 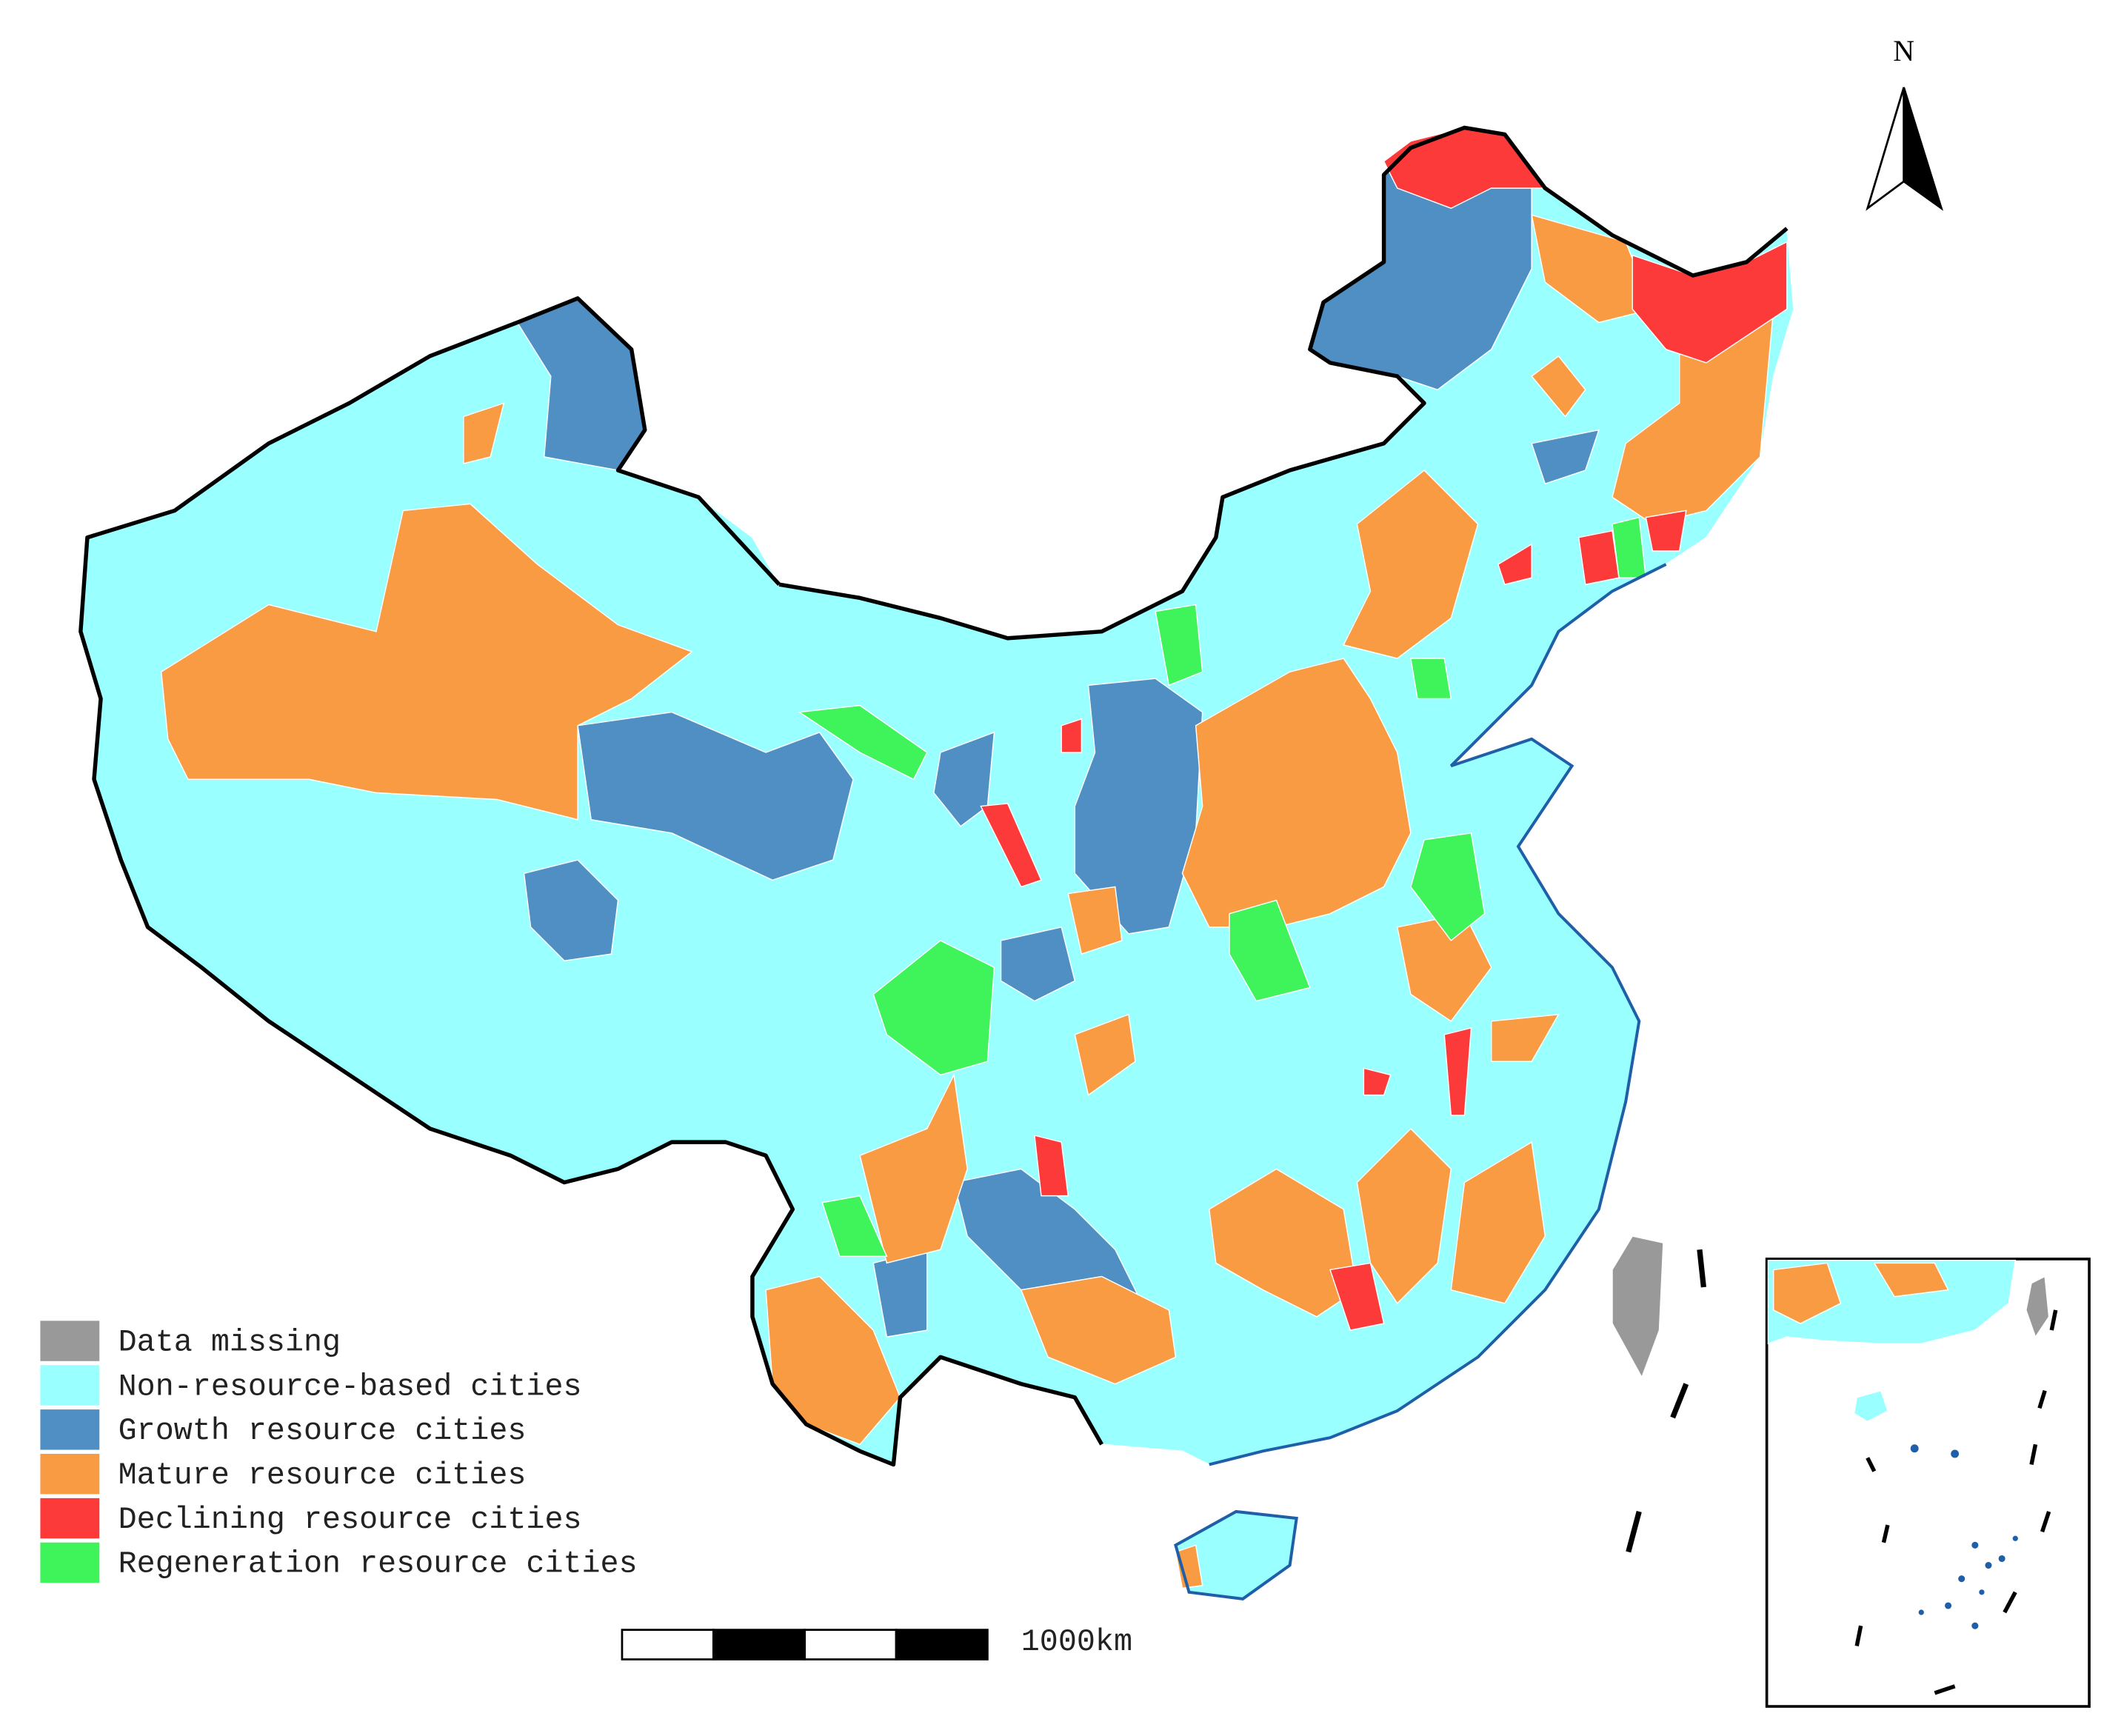 I want to click on island-outline, so click(x=1236, y=1554).